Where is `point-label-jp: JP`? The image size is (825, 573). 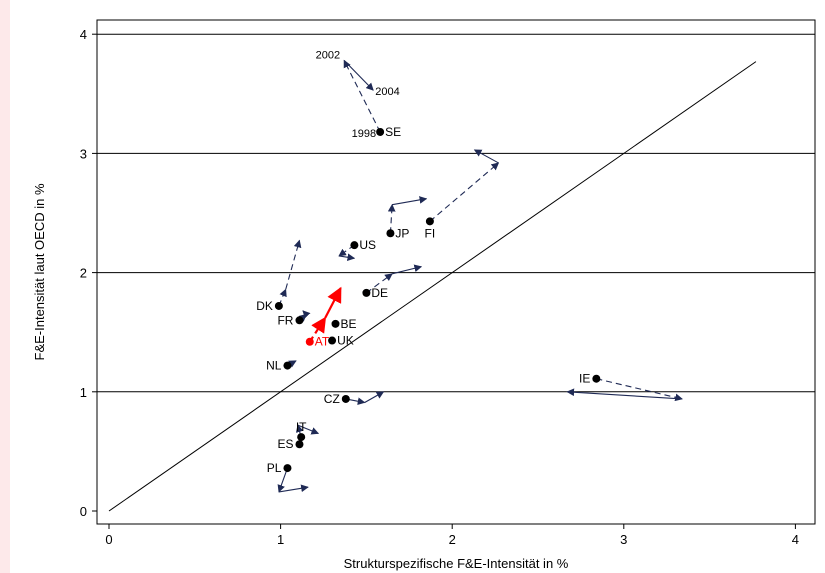
point-label-jp: JP is located at coordinates (402, 233).